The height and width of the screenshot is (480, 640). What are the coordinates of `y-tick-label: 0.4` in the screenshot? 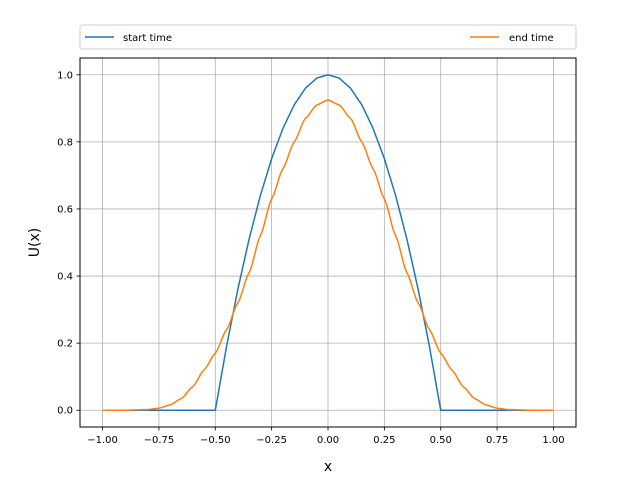 It's located at (65, 277).